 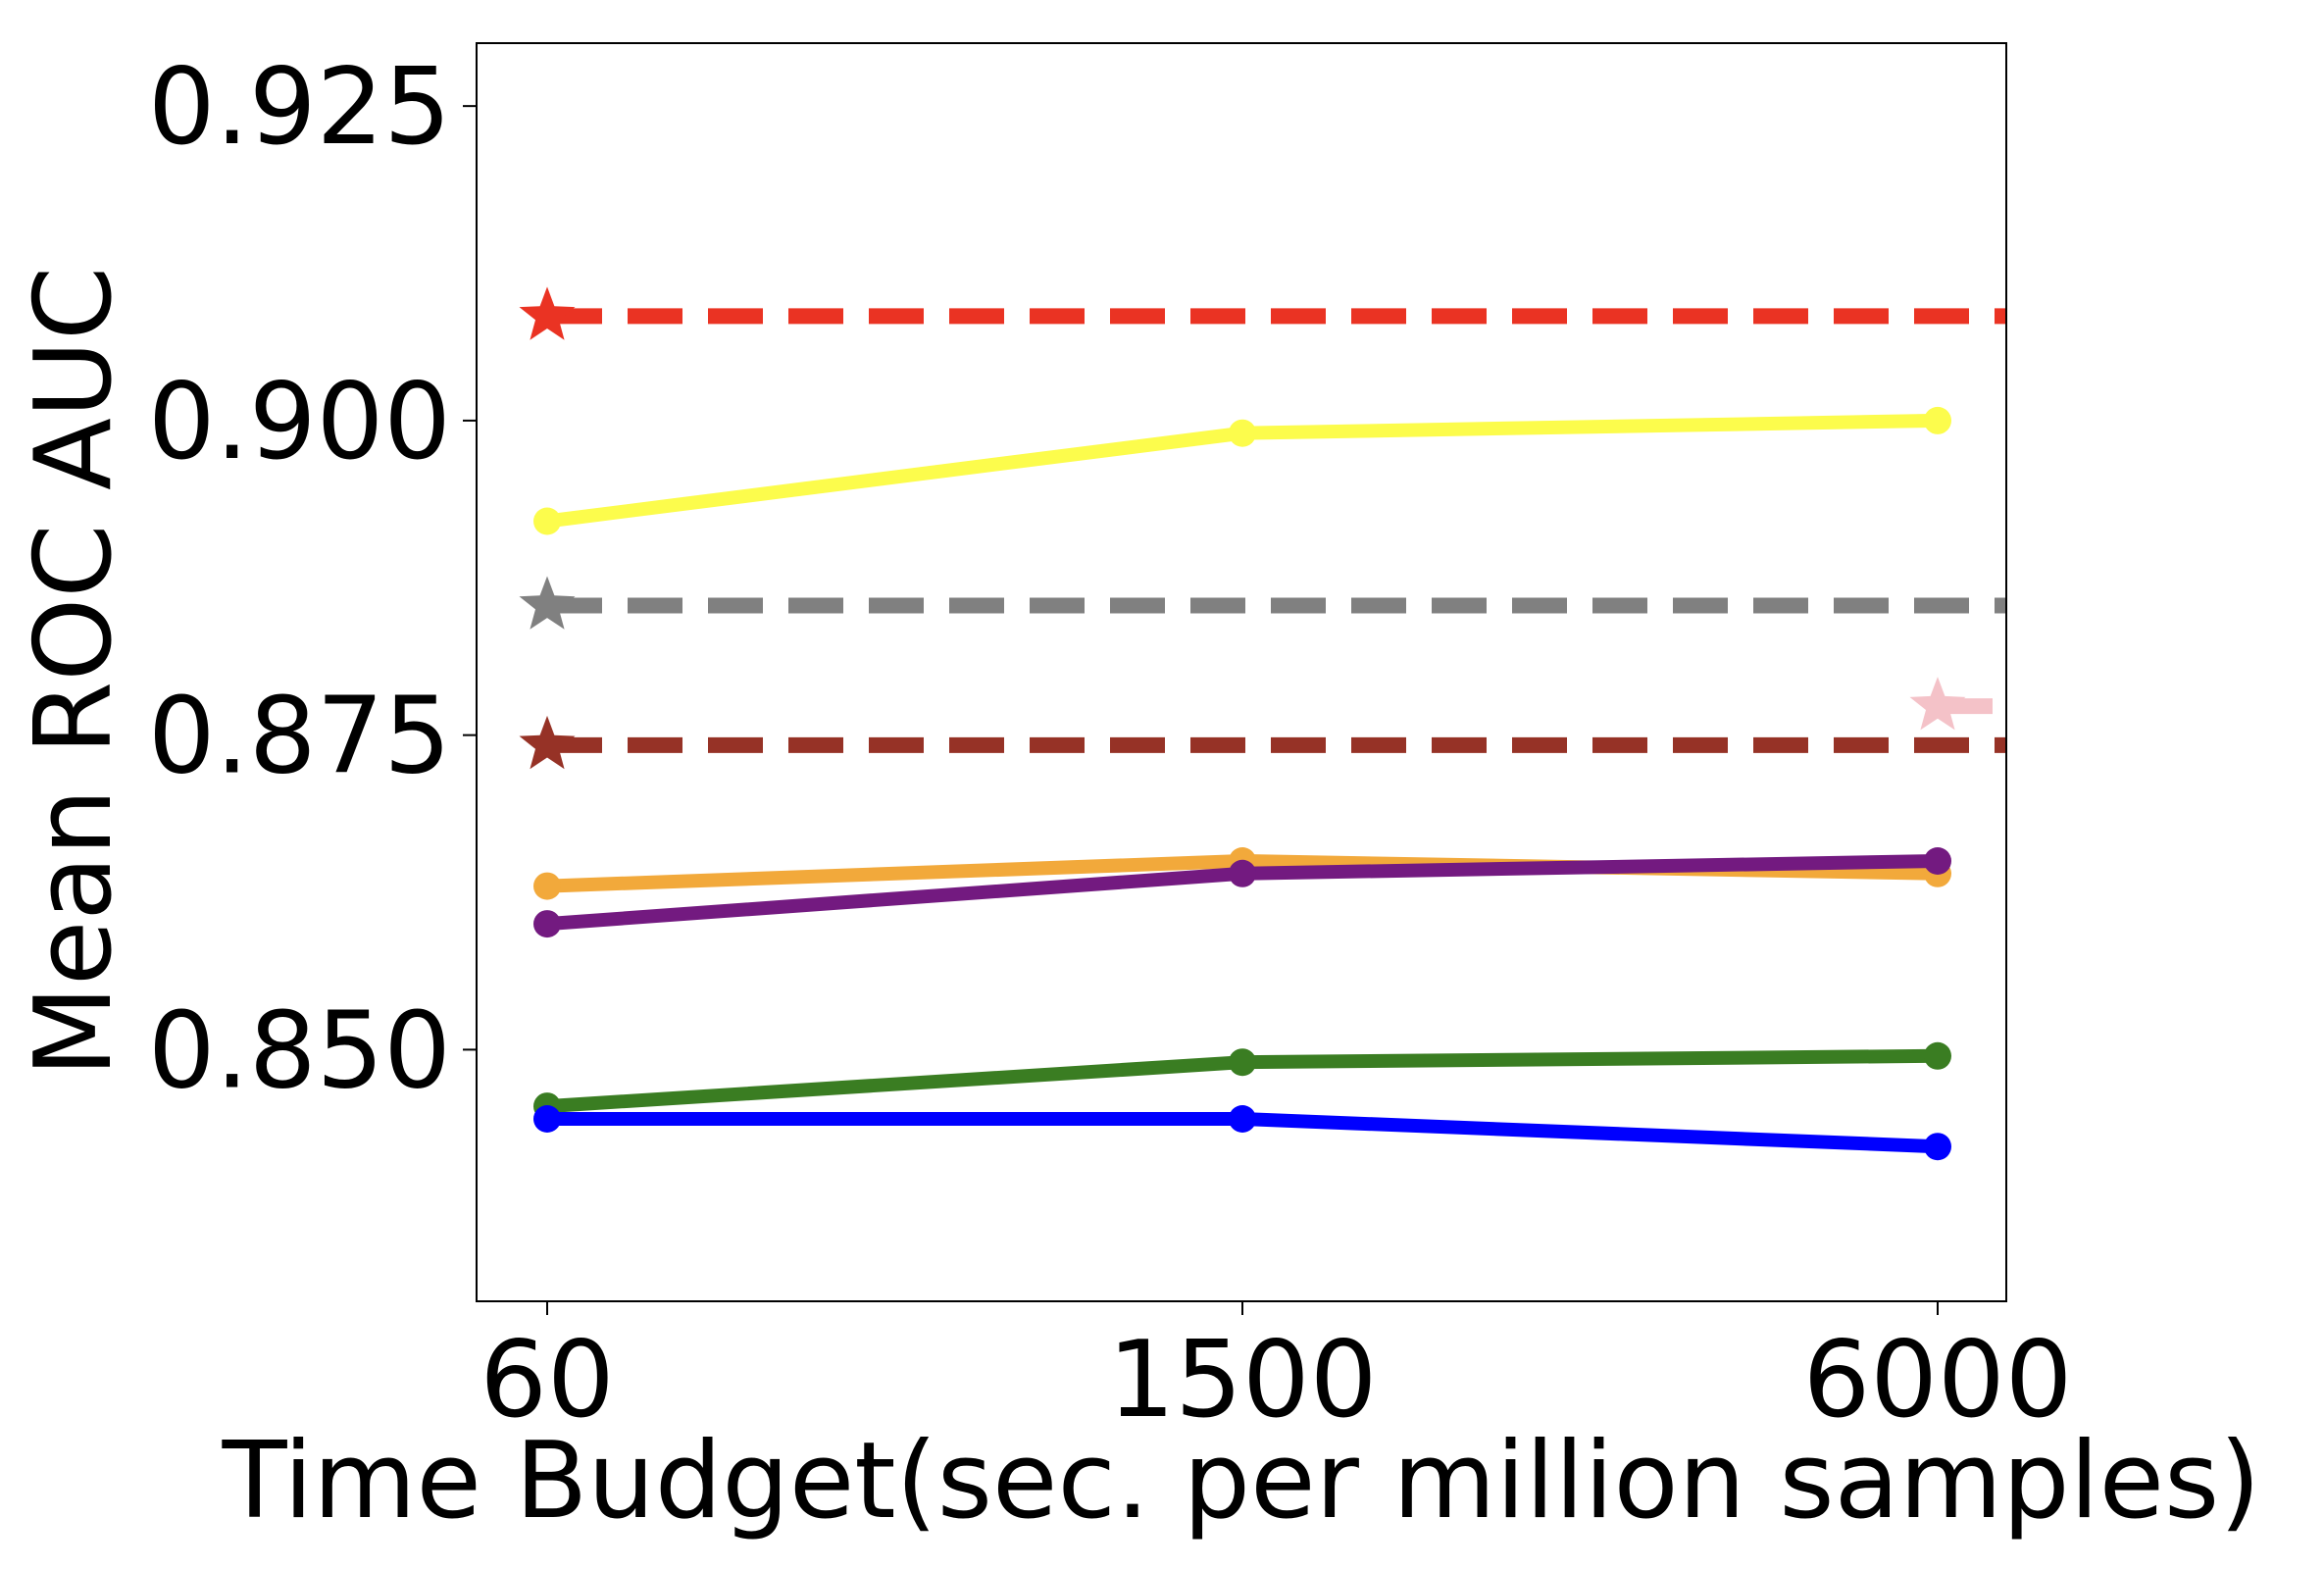 I want to click on x-tick-label-1: 60, so click(x=547, y=1380).